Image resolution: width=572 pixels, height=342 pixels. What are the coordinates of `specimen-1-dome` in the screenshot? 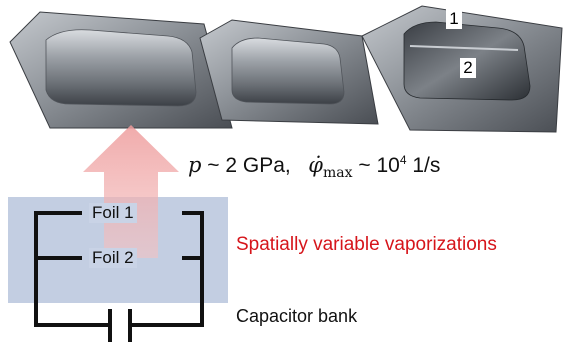 It's located at (121, 68).